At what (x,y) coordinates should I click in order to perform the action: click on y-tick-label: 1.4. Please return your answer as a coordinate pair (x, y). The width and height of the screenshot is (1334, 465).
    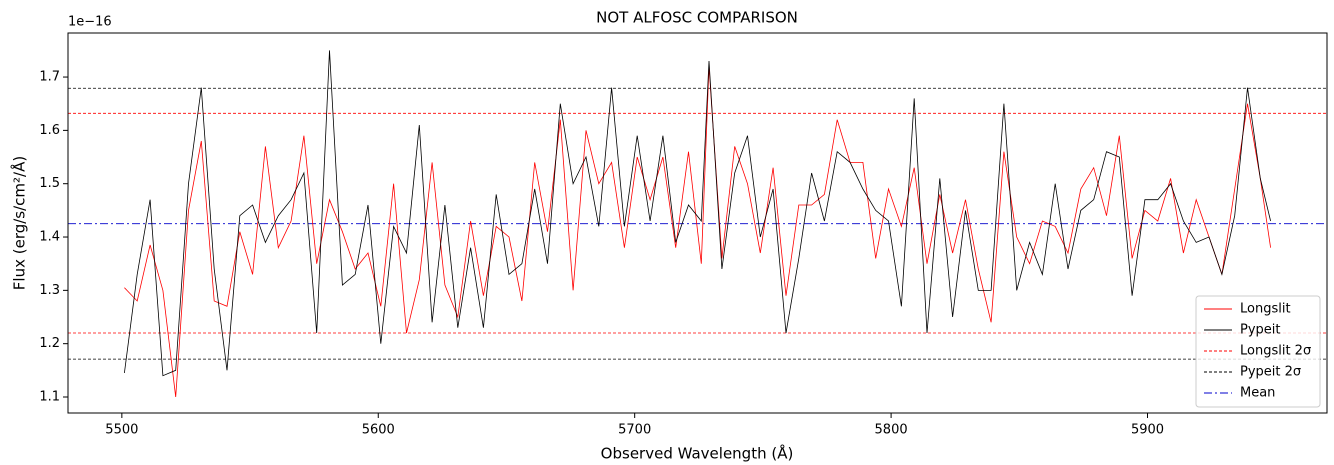
    Looking at the image, I should click on (49, 237).